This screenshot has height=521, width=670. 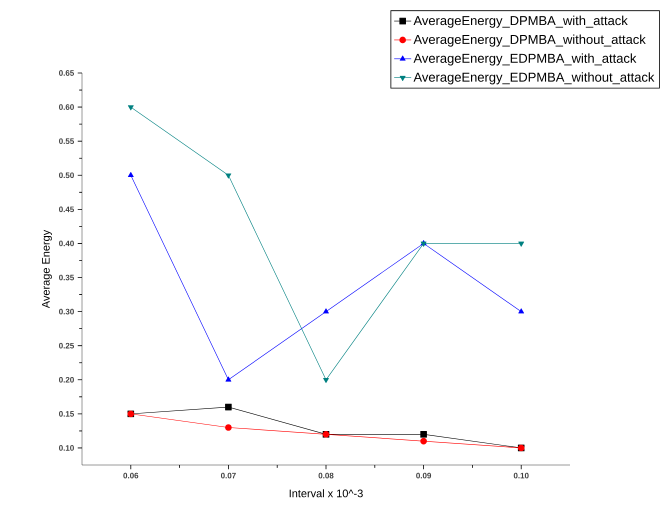 What do you see at coordinates (521, 22) in the screenshot?
I see `legend-label: AverageEnergy_DPMBA_with_attack` at bounding box center [521, 22].